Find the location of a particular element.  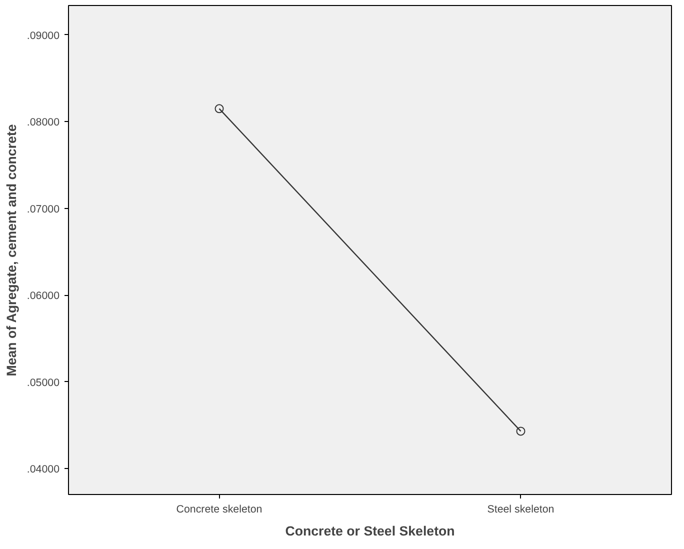

y-tick-label: .06000 is located at coordinates (43, 296).